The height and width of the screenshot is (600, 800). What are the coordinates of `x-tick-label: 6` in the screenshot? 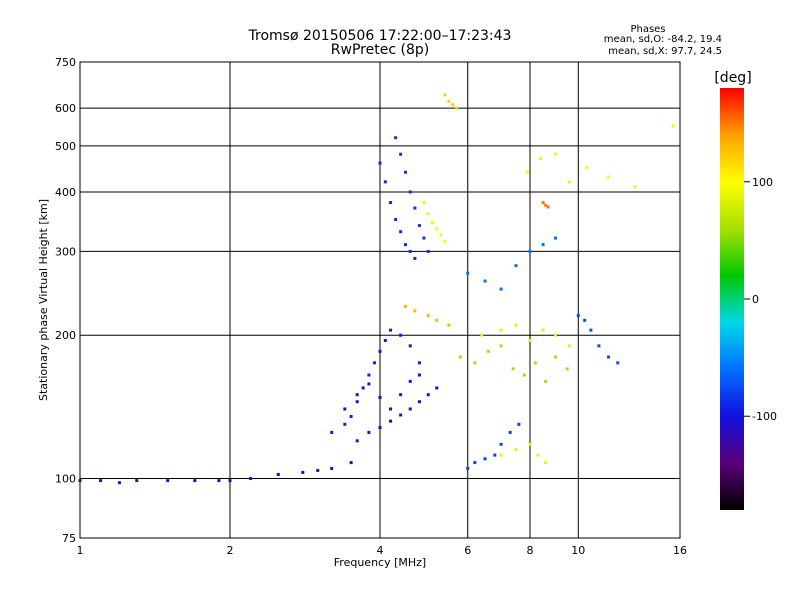 It's located at (467, 550).